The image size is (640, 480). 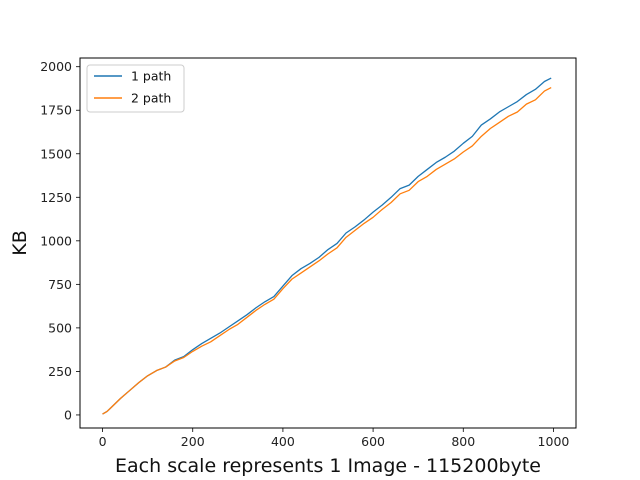 What do you see at coordinates (463, 441) in the screenshot?
I see `x-tick-label: 800` at bounding box center [463, 441].